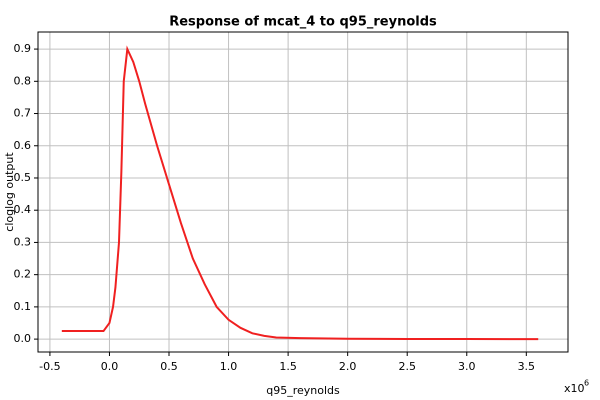 The width and height of the screenshot is (600, 400). What do you see at coordinates (407, 366) in the screenshot?
I see `x-tick-label: 2.5` at bounding box center [407, 366].